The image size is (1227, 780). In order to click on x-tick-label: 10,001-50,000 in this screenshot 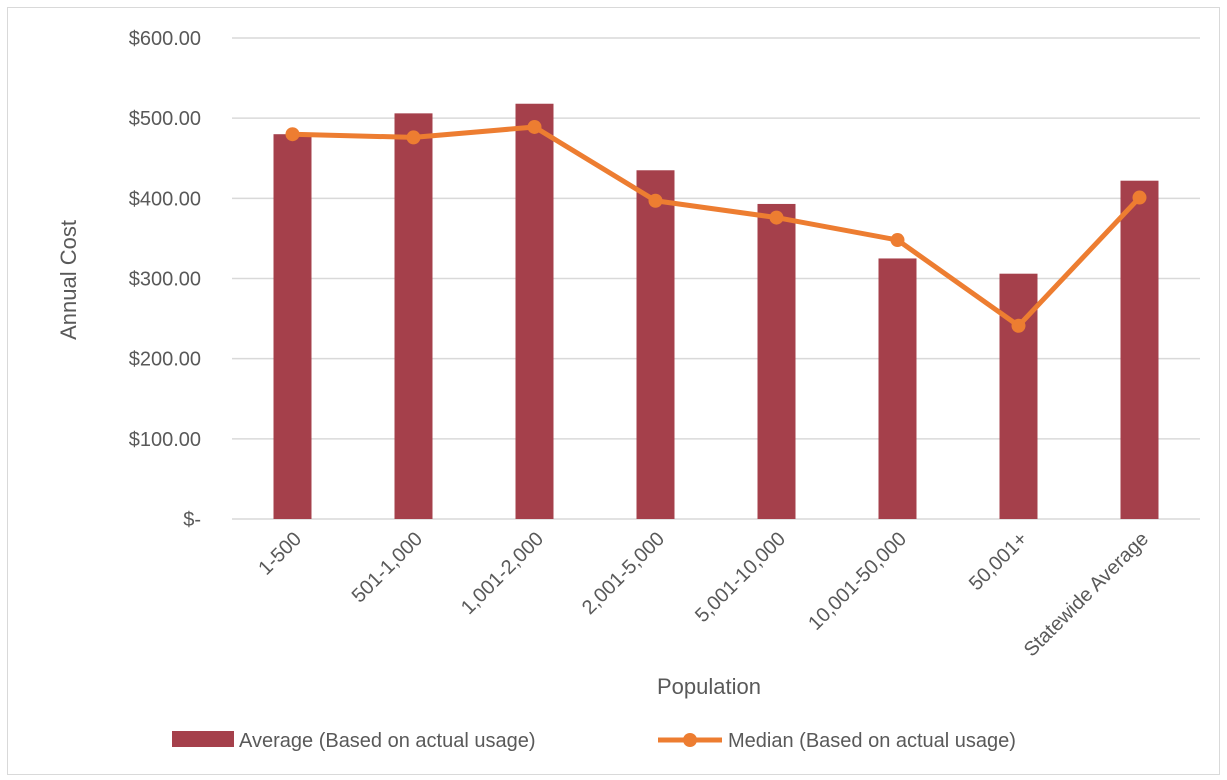, I will do `click(857, 581)`.